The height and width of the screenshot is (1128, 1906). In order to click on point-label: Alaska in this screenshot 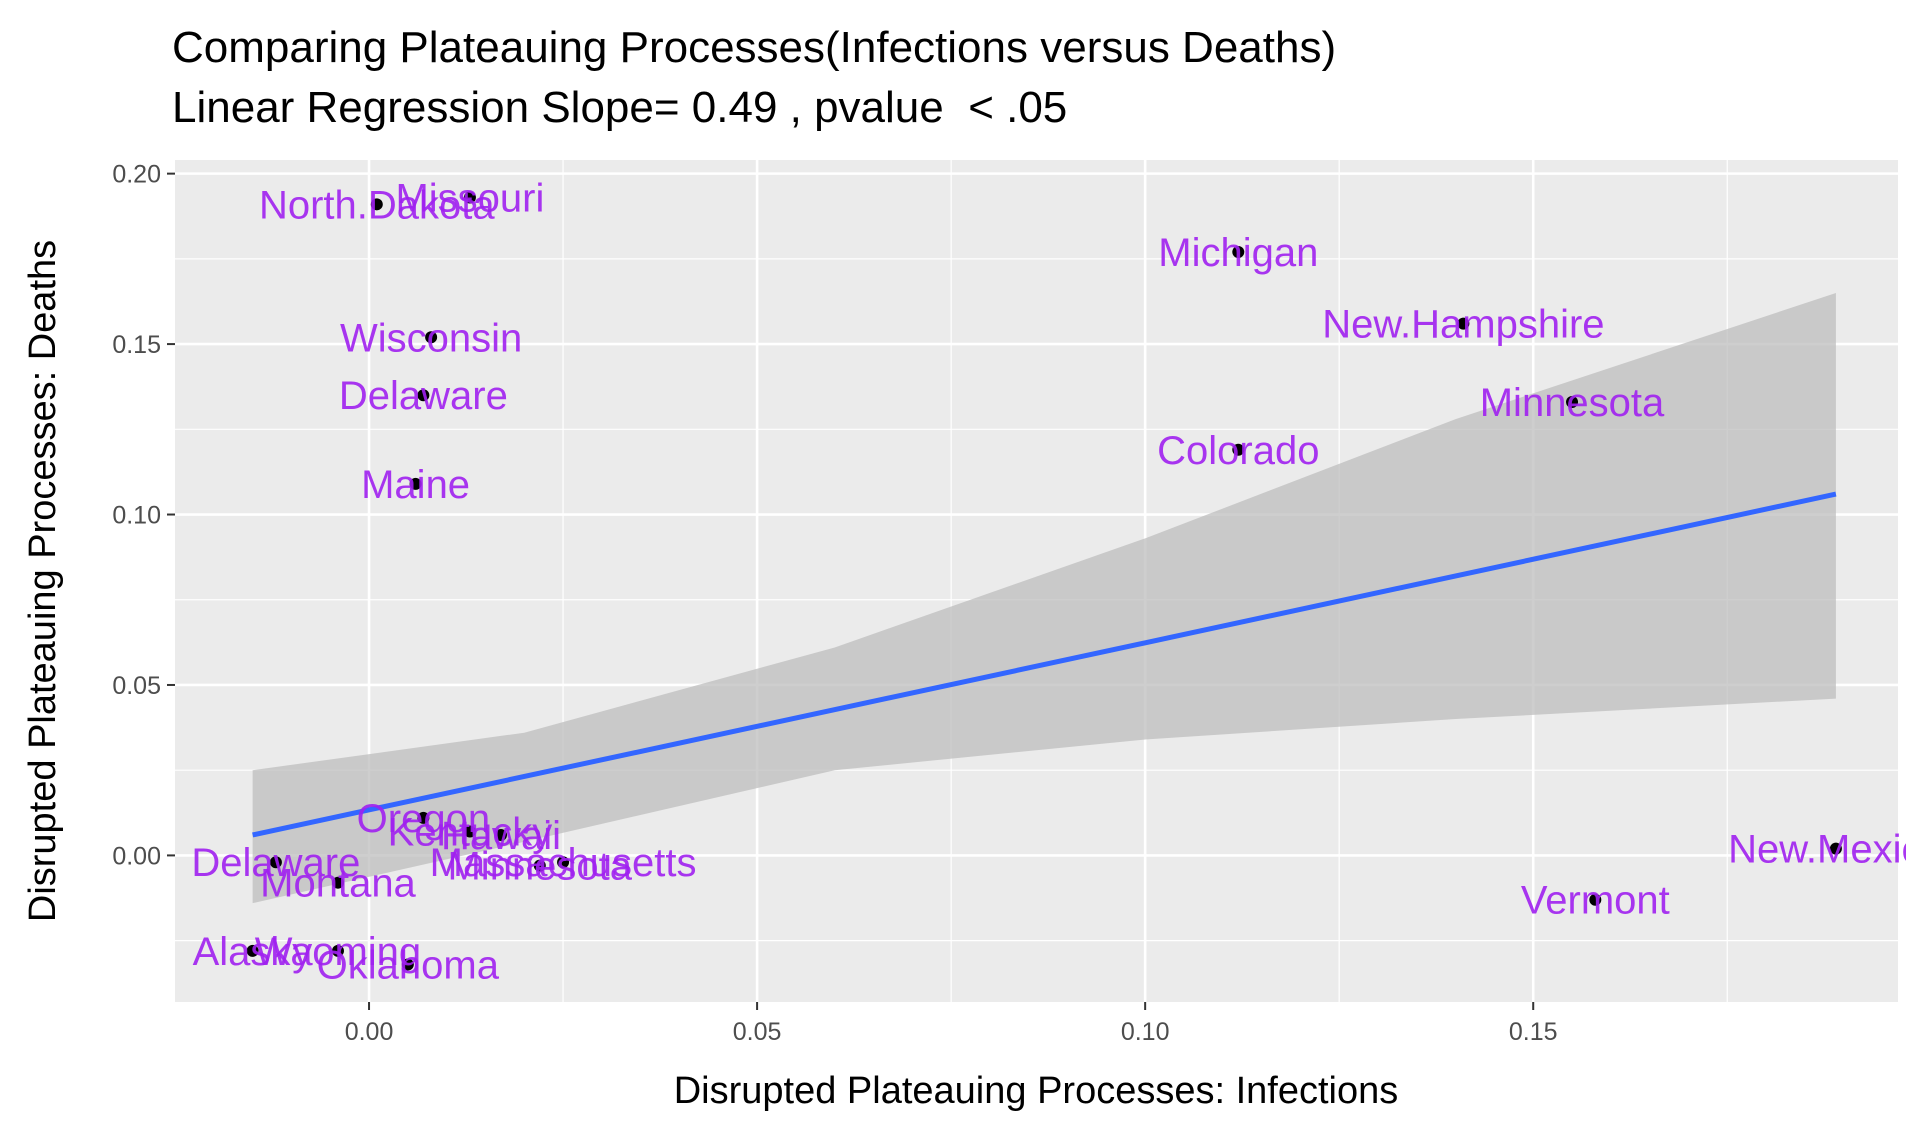, I will do `click(253, 952)`.